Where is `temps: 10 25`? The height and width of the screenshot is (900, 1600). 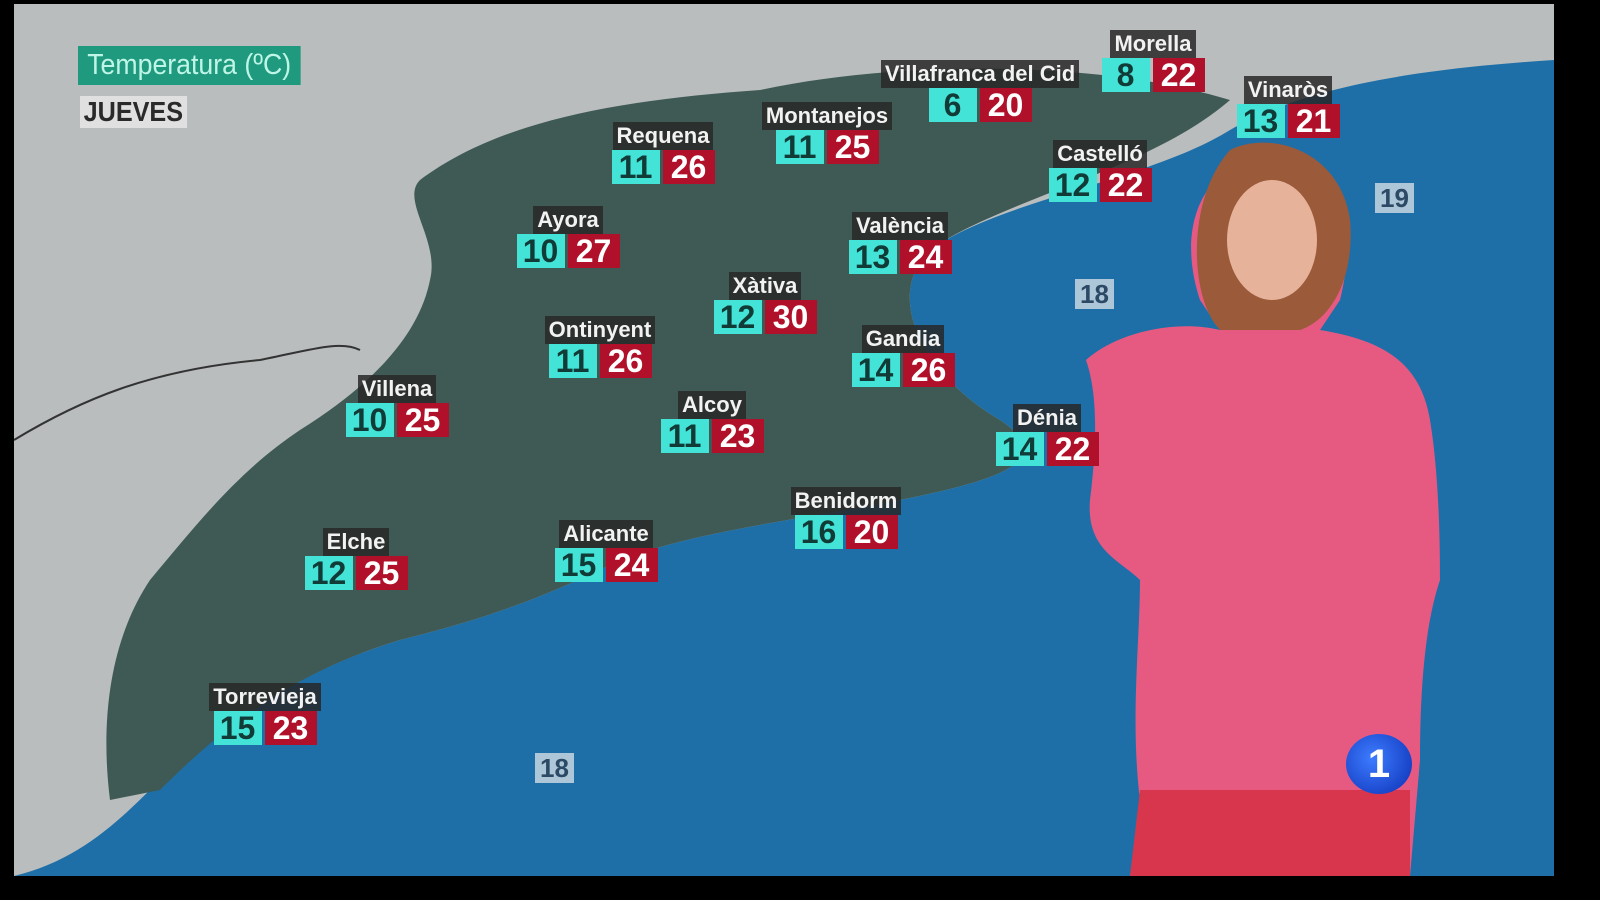
temps: 10 25 is located at coordinates (397, 420).